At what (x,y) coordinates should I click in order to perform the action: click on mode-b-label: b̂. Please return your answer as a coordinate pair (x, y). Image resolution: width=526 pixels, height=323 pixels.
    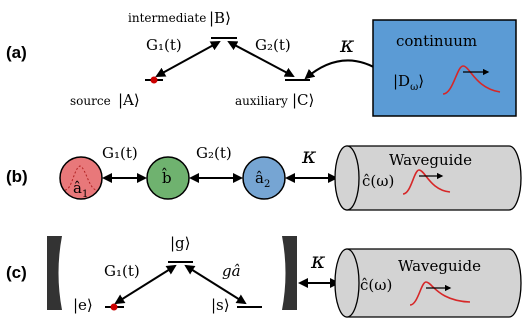
    Looking at the image, I should click on (166, 177).